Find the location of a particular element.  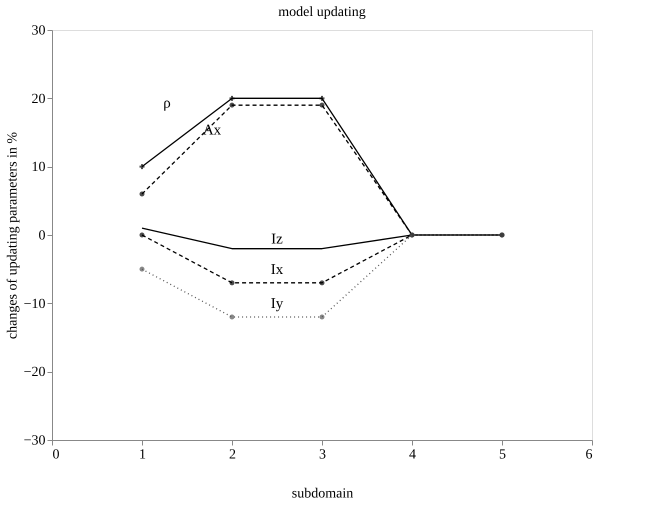

series-label: ρ is located at coordinates (167, 104).